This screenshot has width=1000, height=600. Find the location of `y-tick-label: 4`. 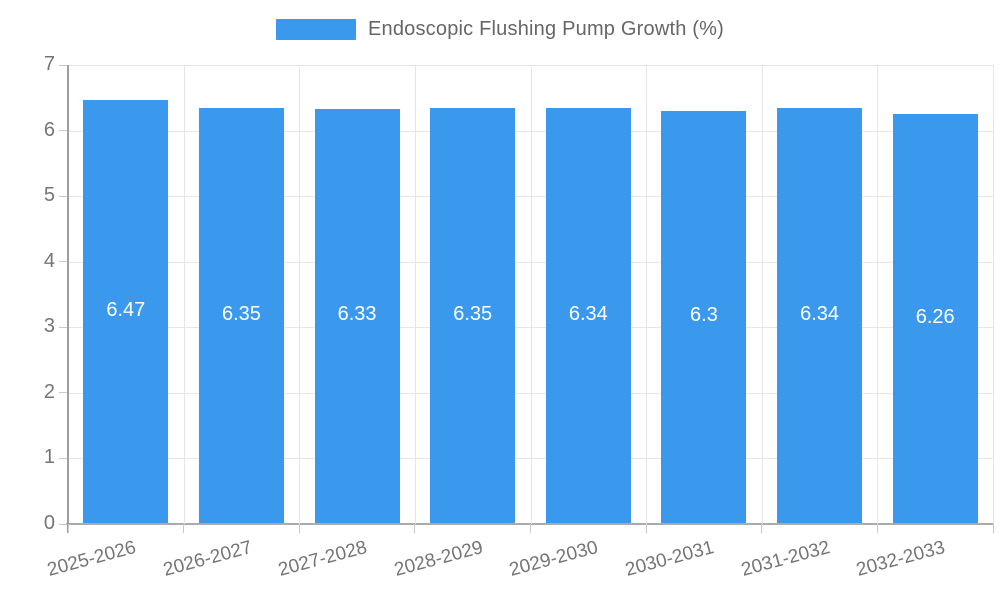

y-tick-label: 4 is located at coordinates (49, 260).